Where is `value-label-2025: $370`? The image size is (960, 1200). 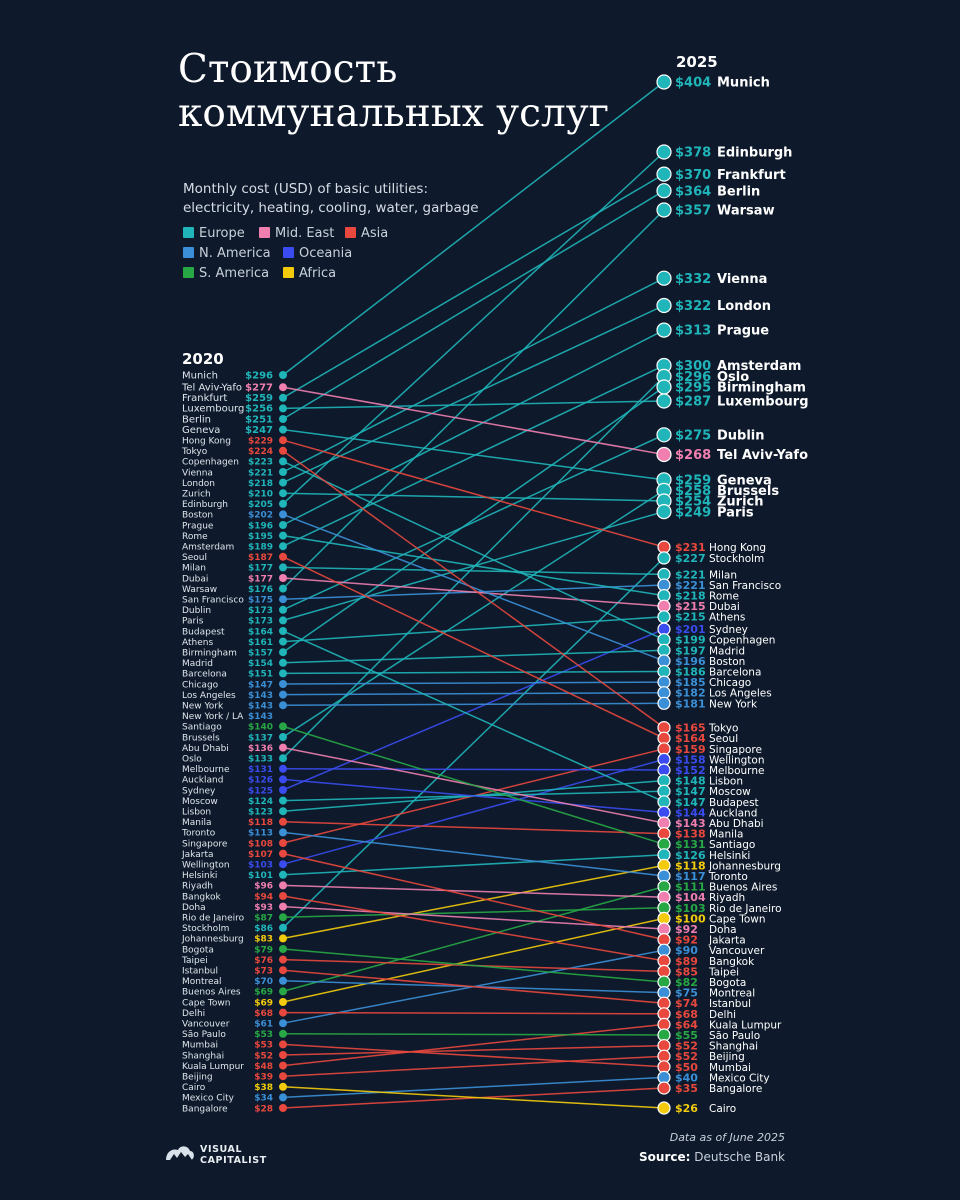
value-label-2025: $370 is located at coordinates (693, 175).